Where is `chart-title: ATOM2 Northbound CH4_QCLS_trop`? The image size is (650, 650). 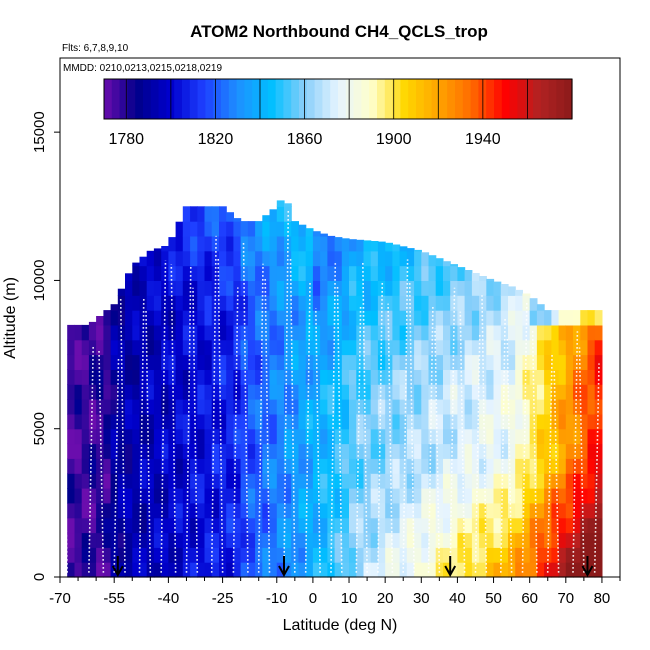 chart-title: ATOM2 Northbound CH4_QCLS_trop is located at coordinates (339, 31).